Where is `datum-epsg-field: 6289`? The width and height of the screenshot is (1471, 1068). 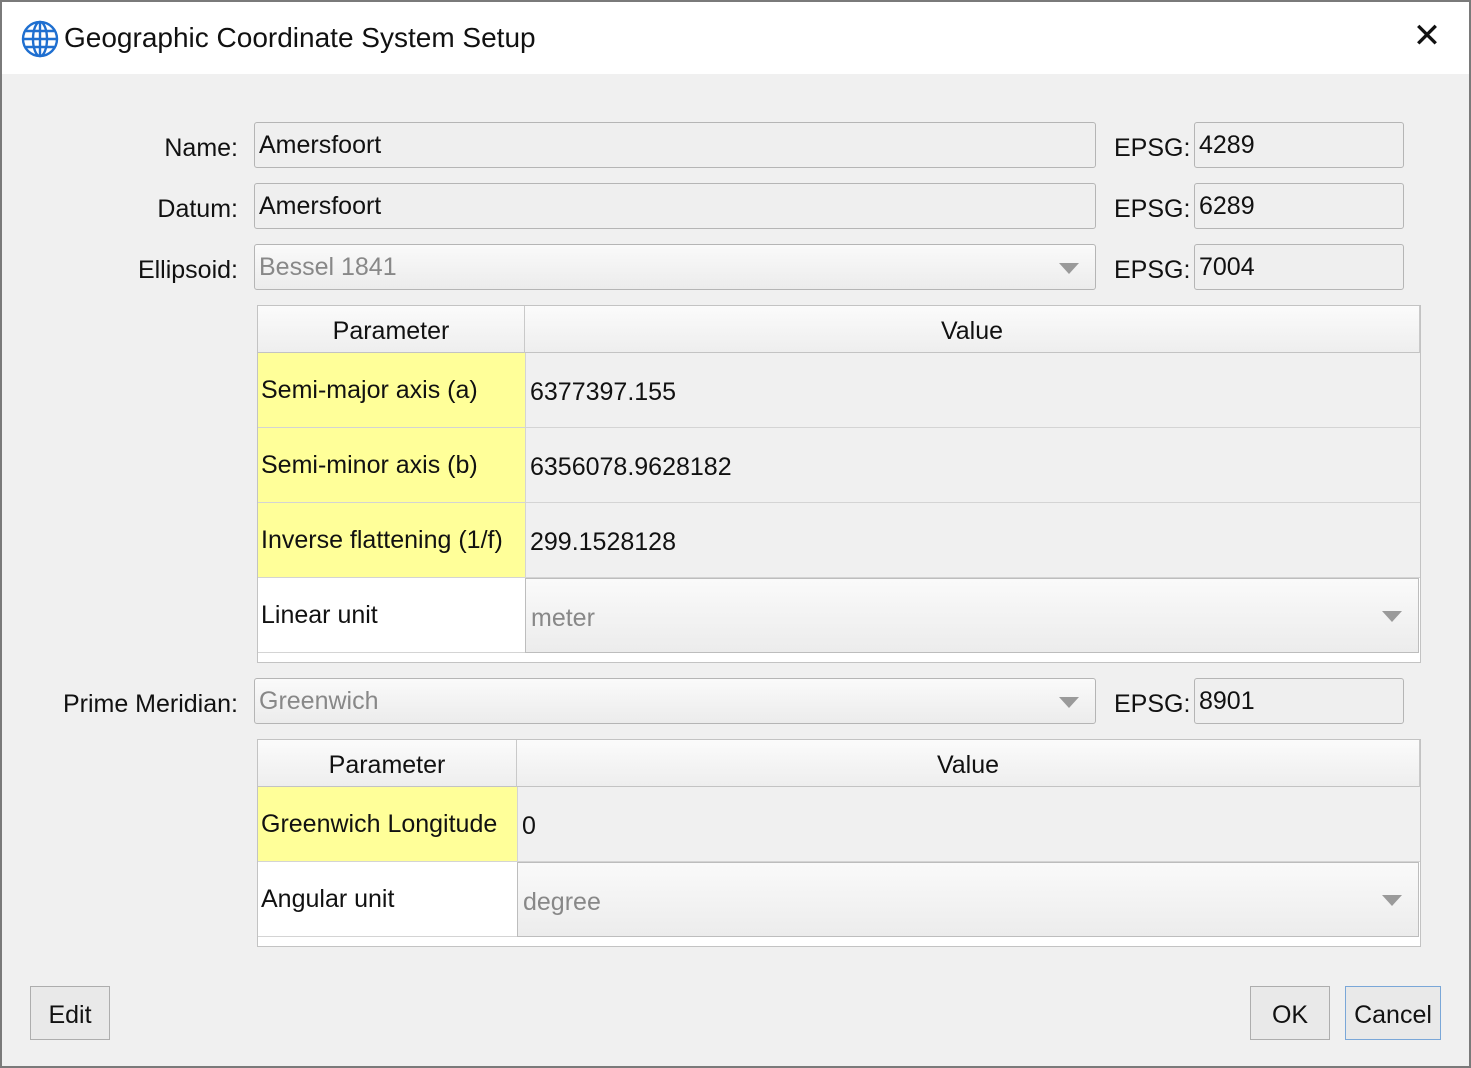
datum-epsg-field: 6289 is located at coordinates (1299, 206).